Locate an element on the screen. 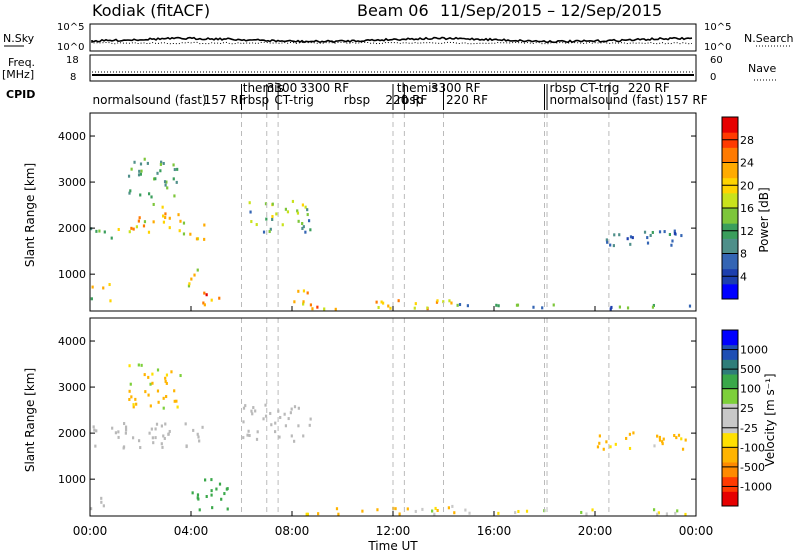  power-colorbar-tick-label: 12 is located at coordinates (747, 231).